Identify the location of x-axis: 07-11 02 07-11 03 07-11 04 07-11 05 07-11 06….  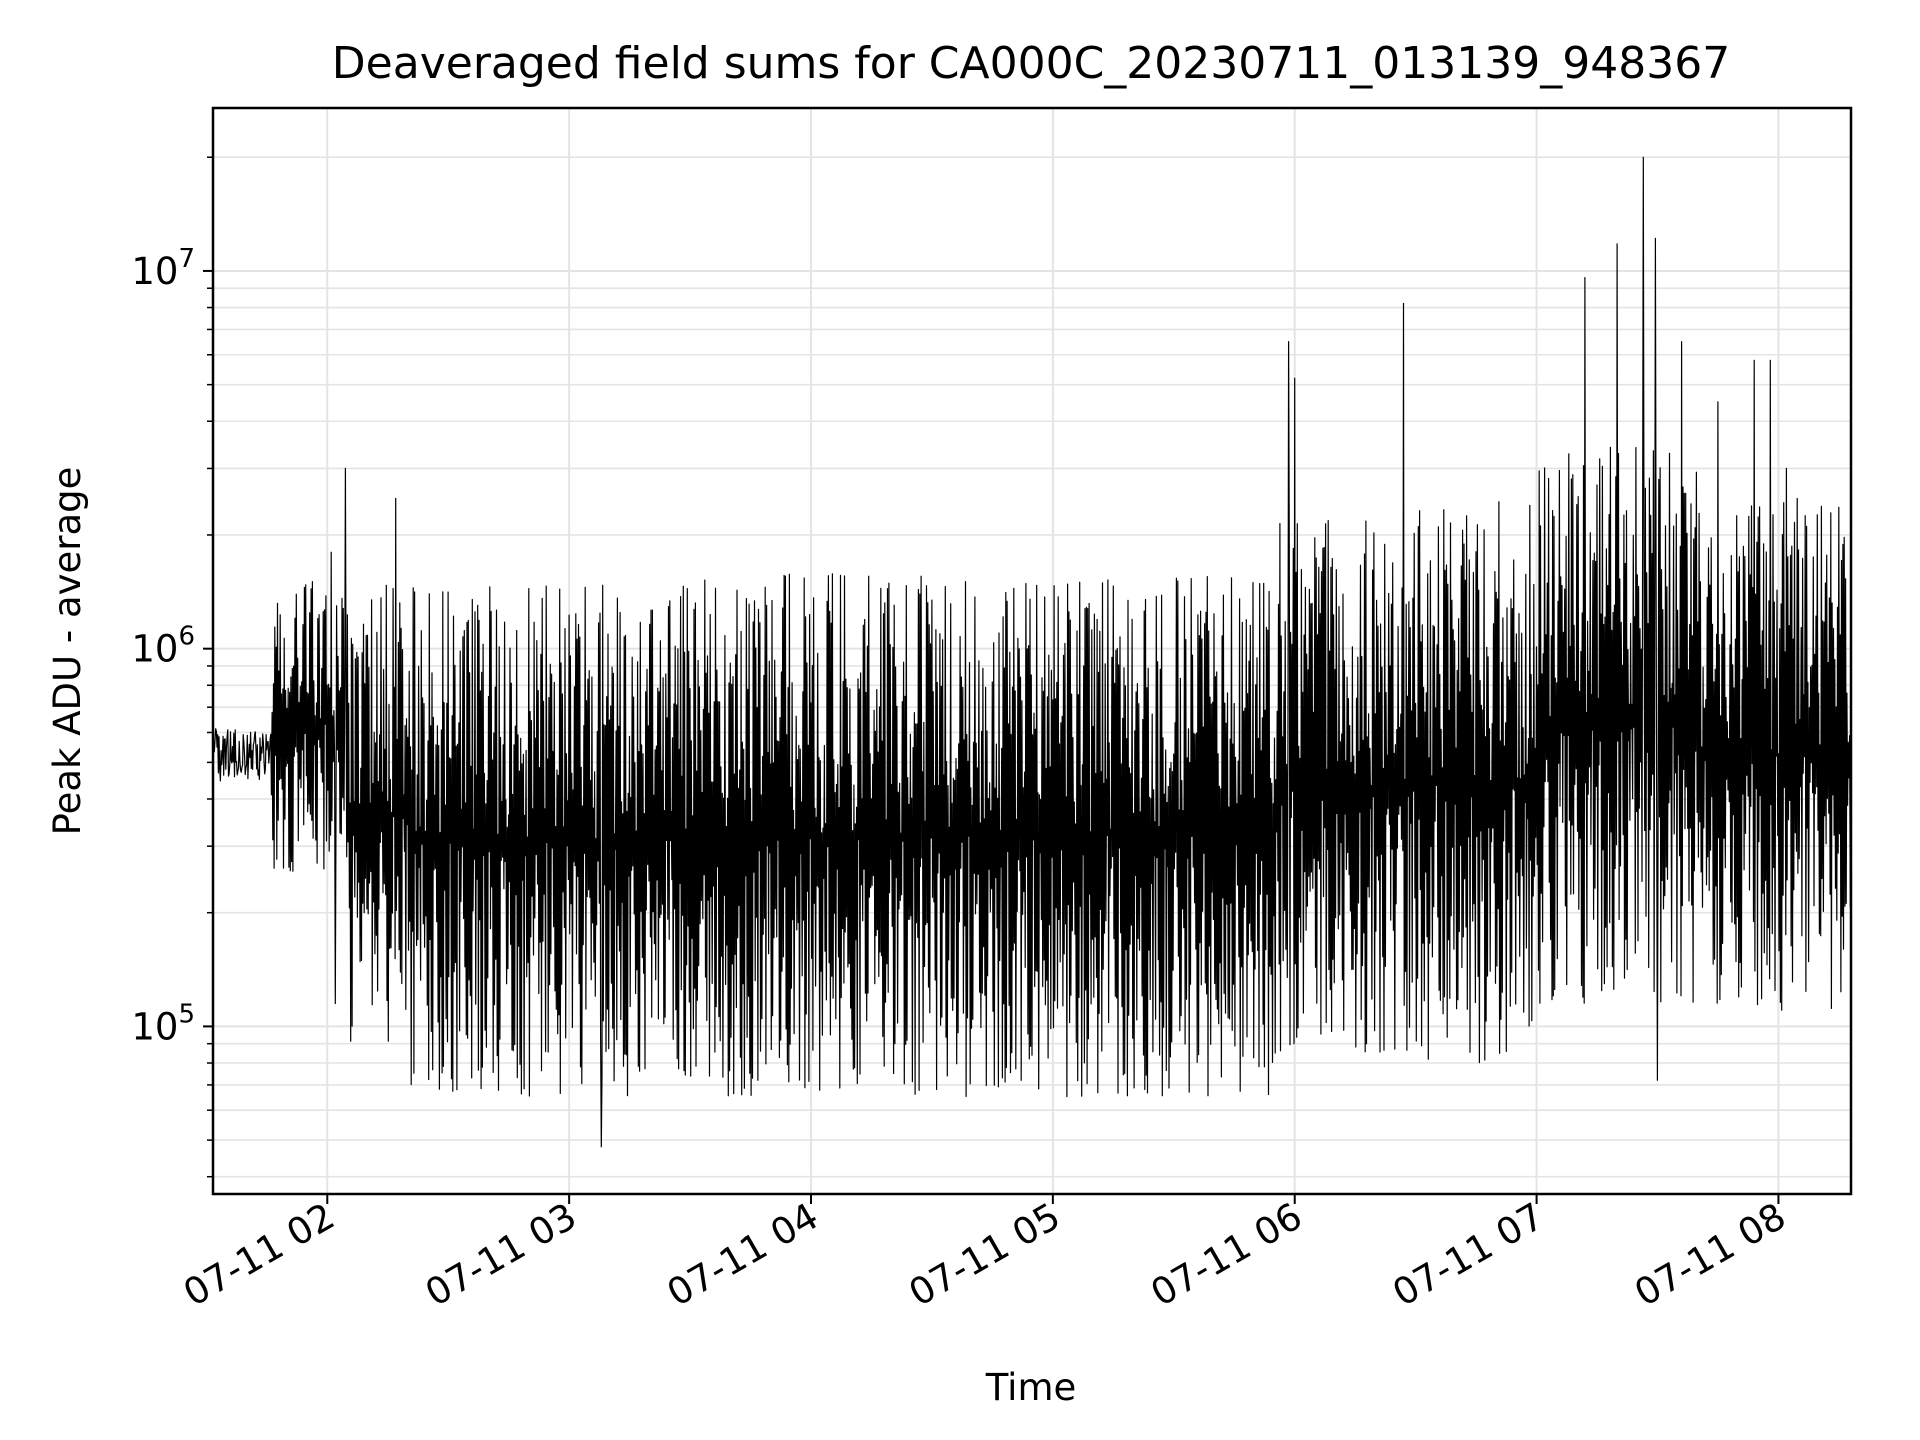
(984, 1254).